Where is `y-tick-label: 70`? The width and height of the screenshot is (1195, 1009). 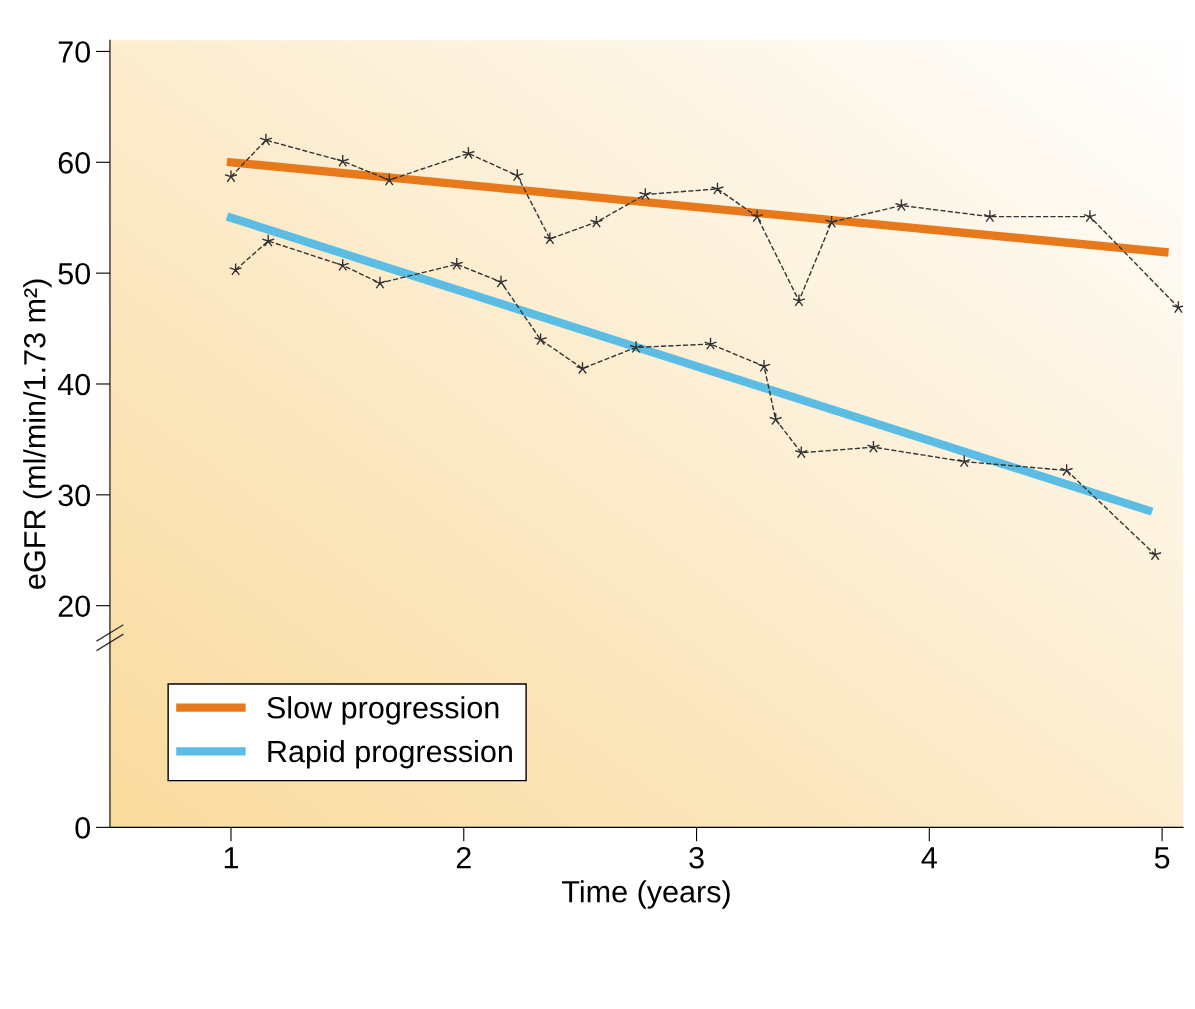 y-tick-label: 70 is located at coordinates (74, 52).